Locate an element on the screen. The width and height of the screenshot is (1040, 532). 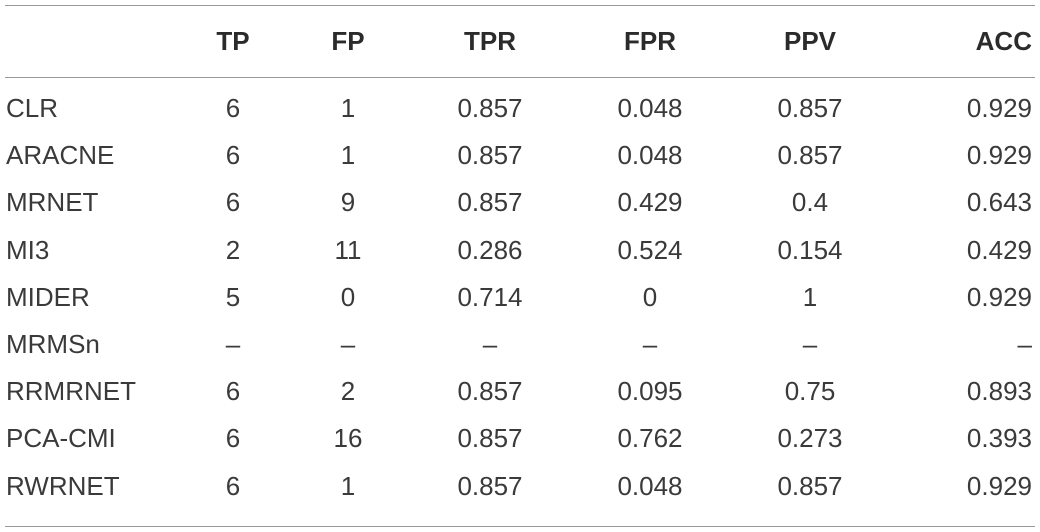
cell-fp: 2 is located at coordinates (348, 391).